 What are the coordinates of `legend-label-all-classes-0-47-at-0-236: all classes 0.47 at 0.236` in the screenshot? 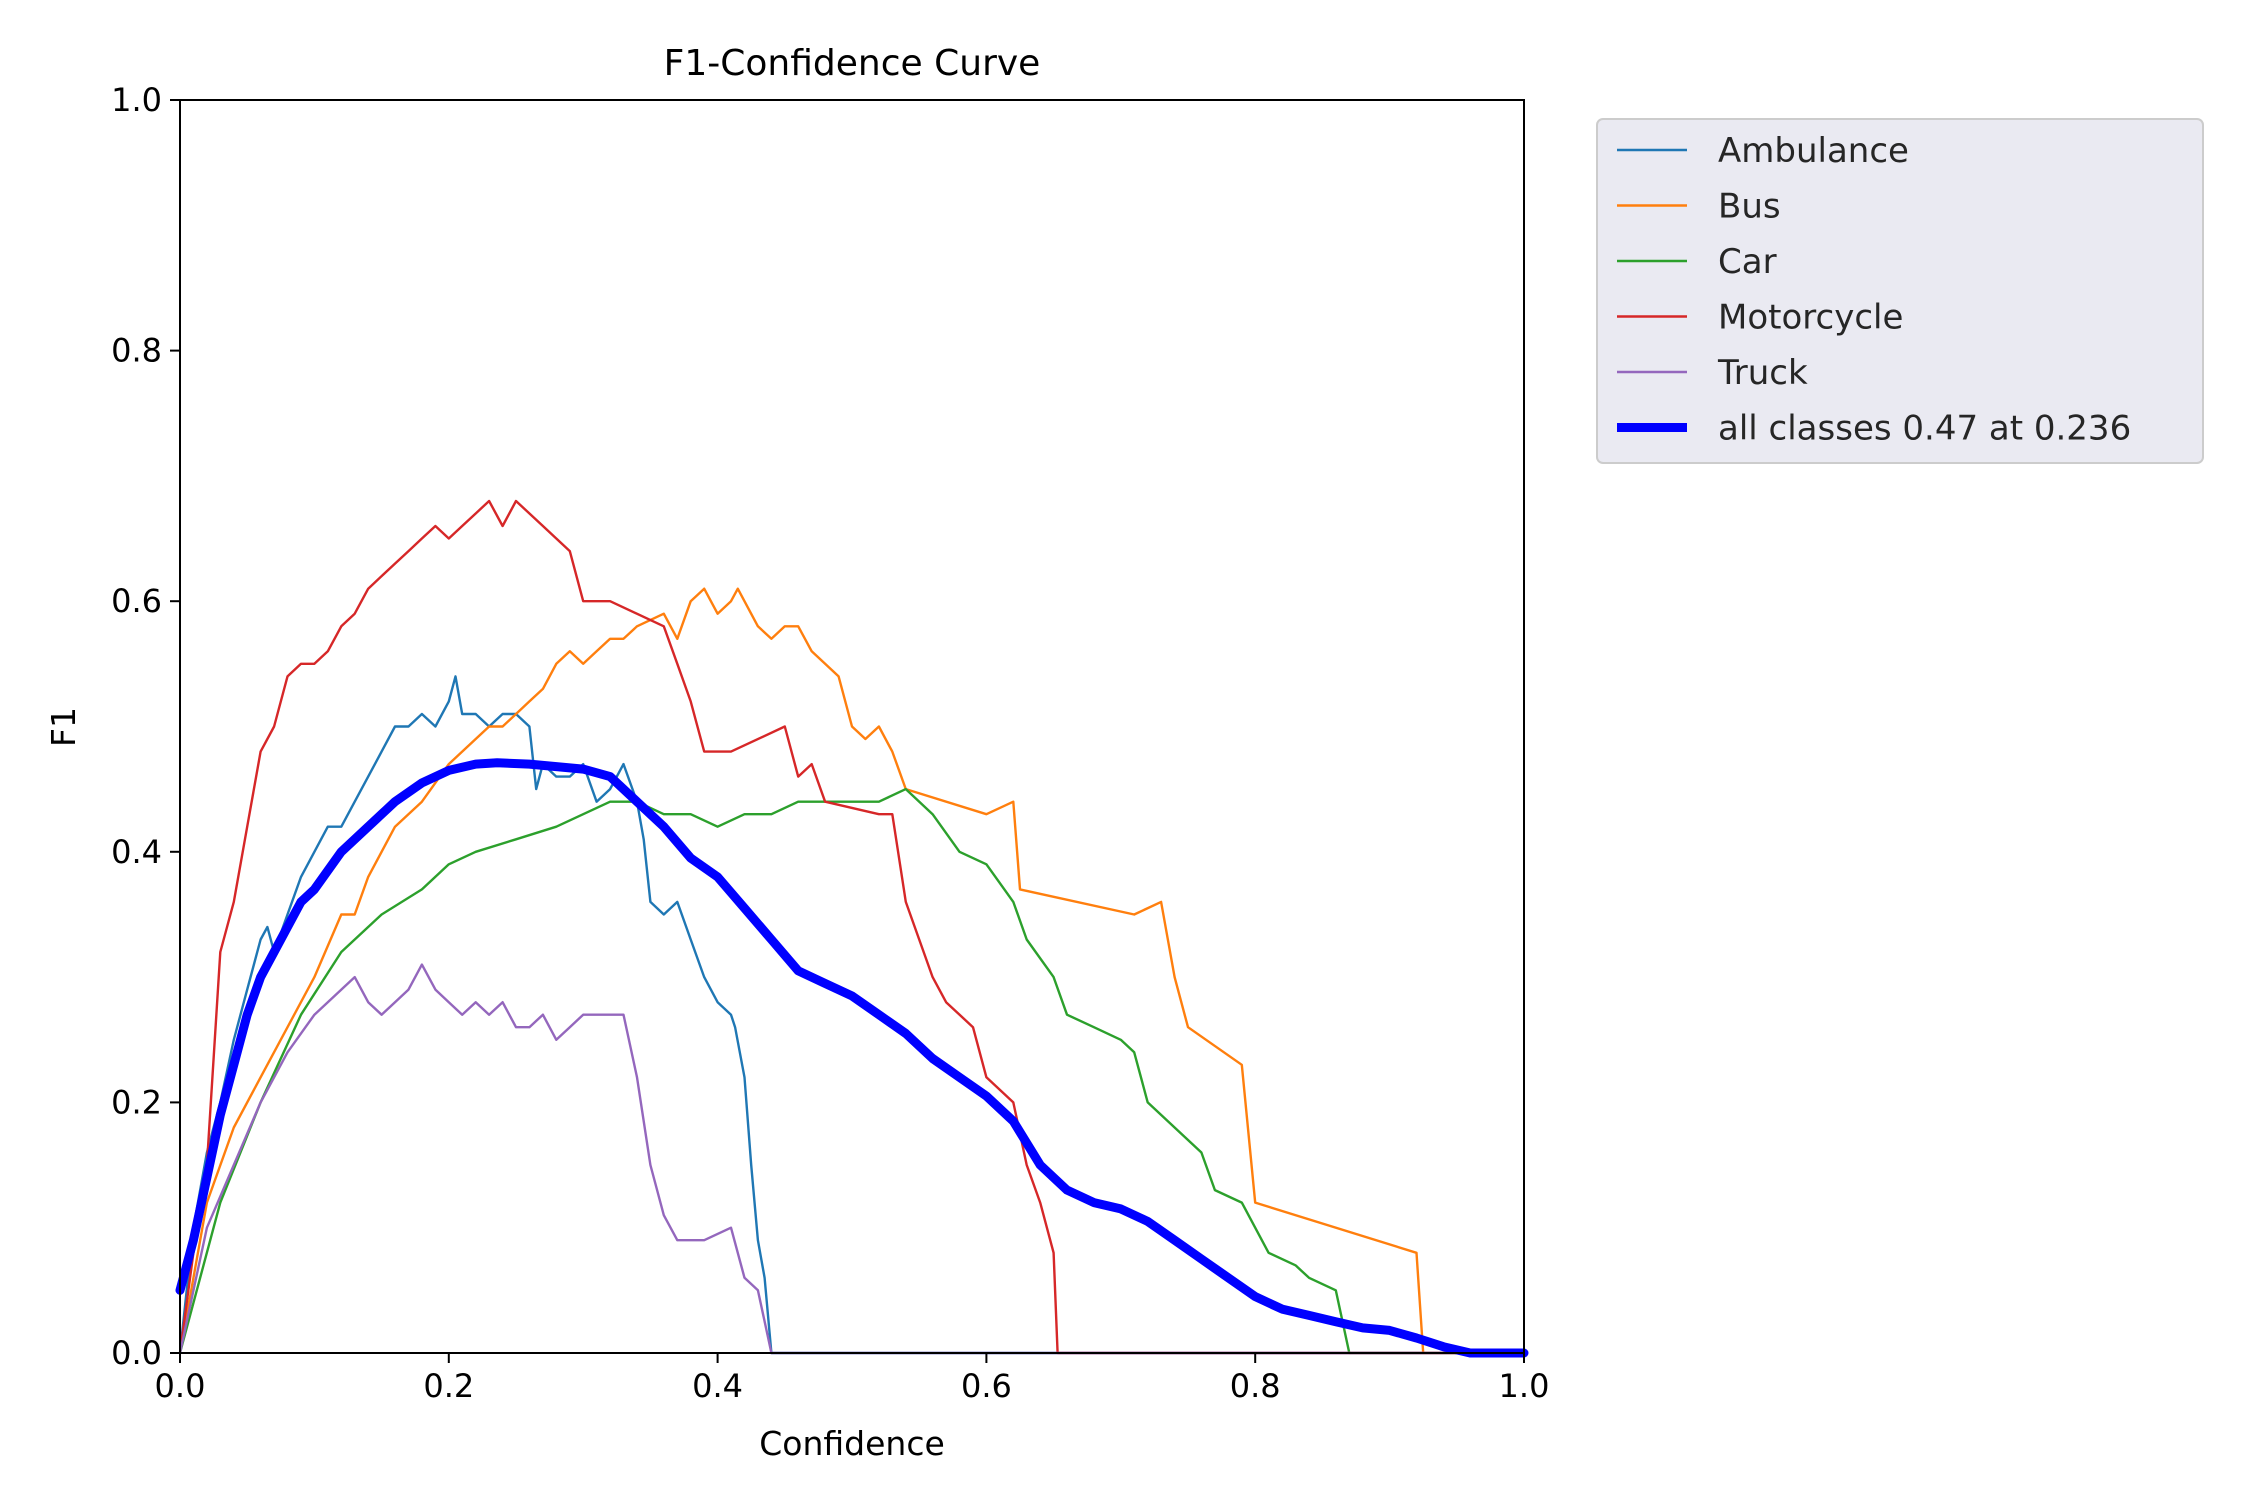 It's located at (1924, 429).